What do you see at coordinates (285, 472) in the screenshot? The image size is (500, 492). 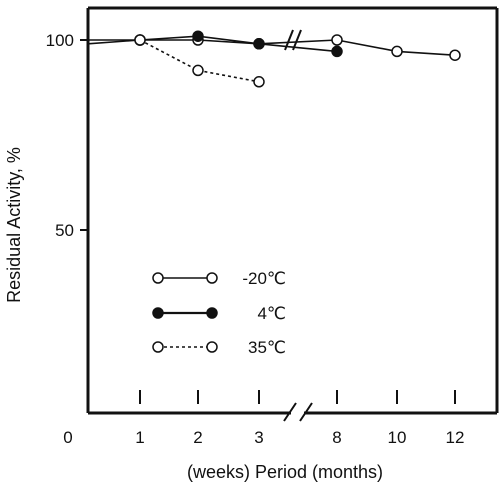 I see `x-axis-label: (weeks) Period (months)` at bounding box center [285, 472].